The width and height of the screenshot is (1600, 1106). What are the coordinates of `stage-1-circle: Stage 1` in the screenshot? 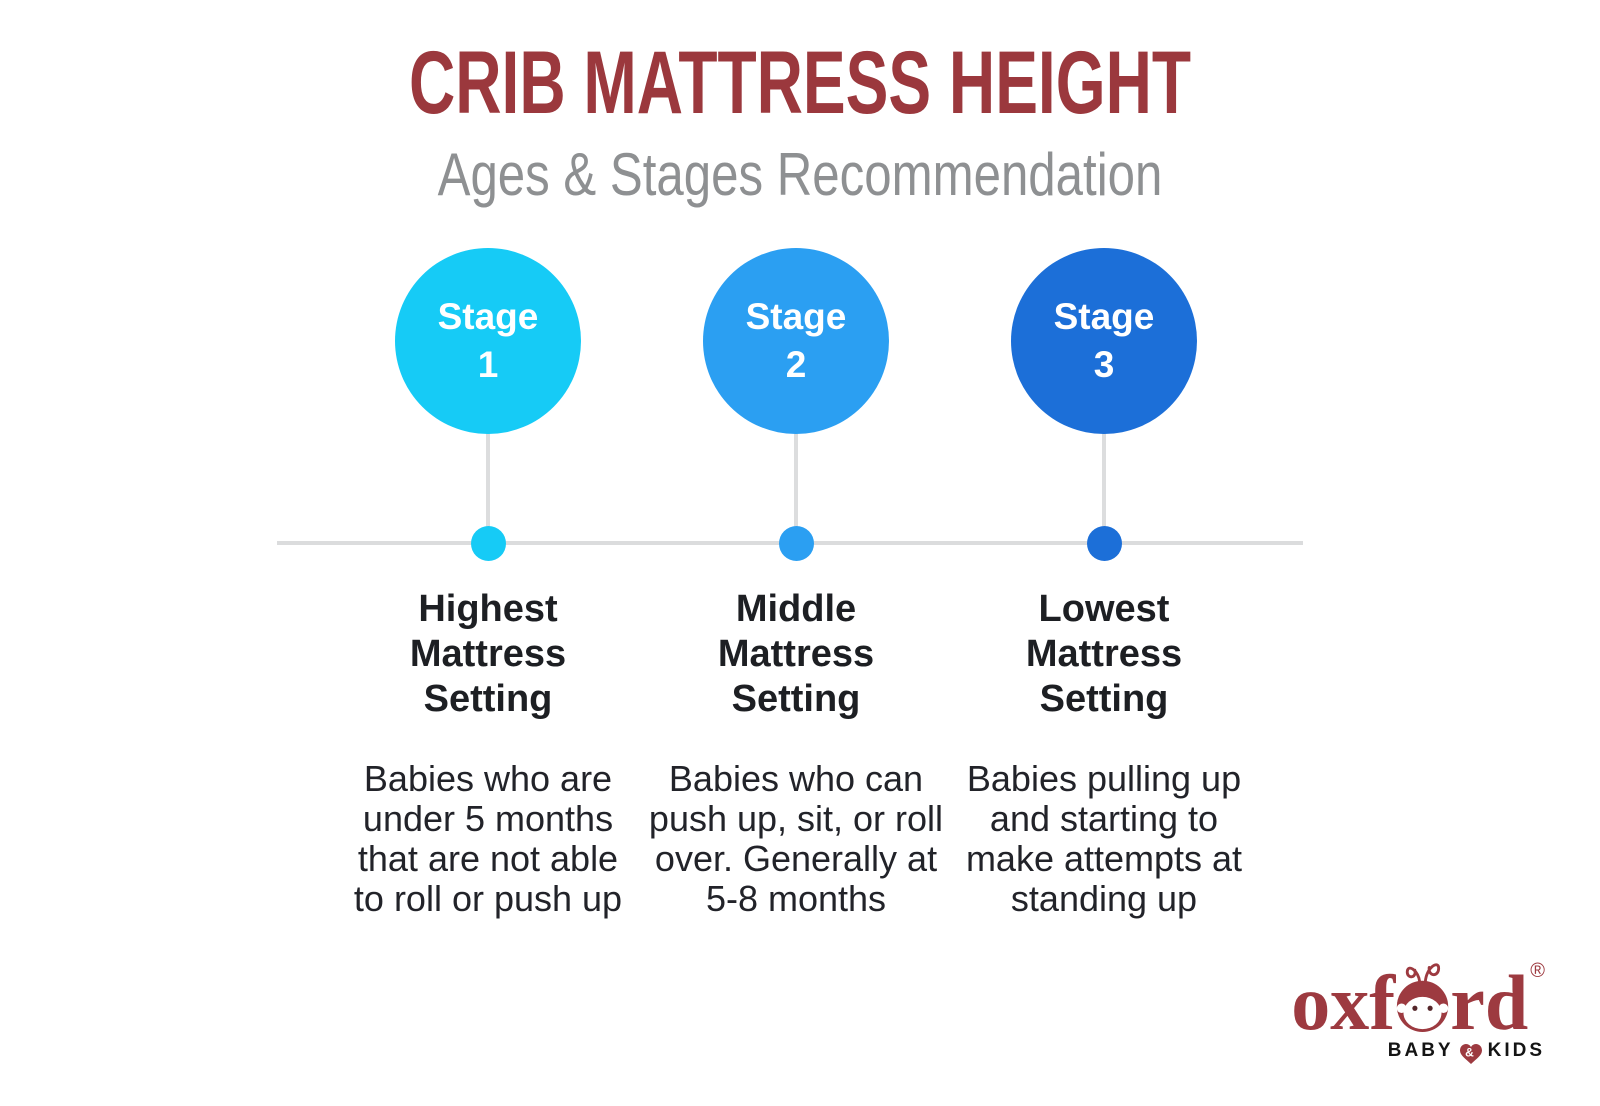 It's located at (488, 341).